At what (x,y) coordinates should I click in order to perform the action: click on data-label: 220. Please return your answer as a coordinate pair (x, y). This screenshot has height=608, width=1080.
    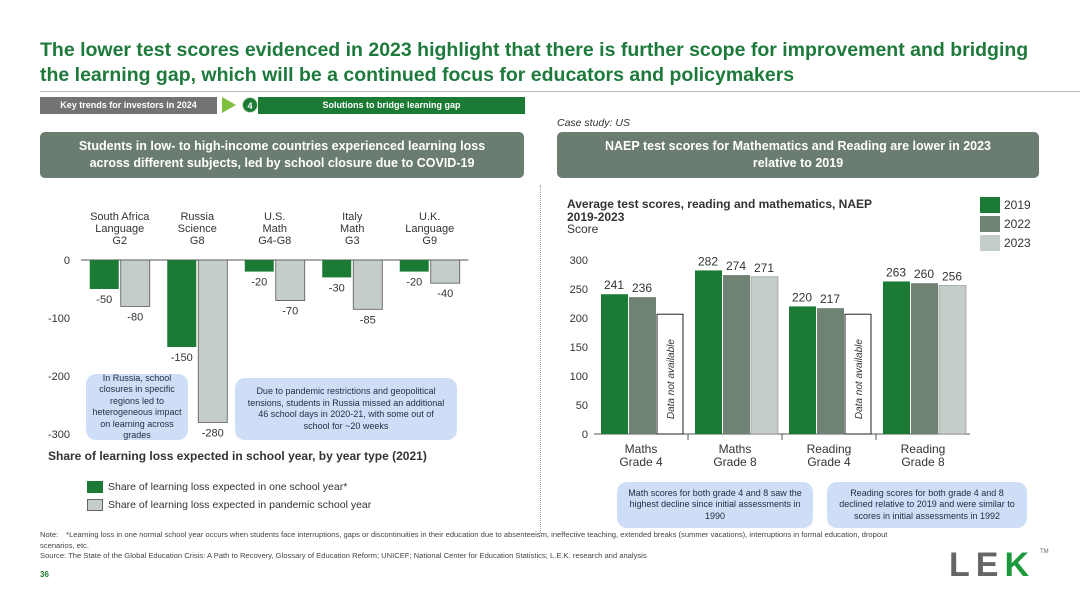
    Looking at the image, I should click on (802, 297).